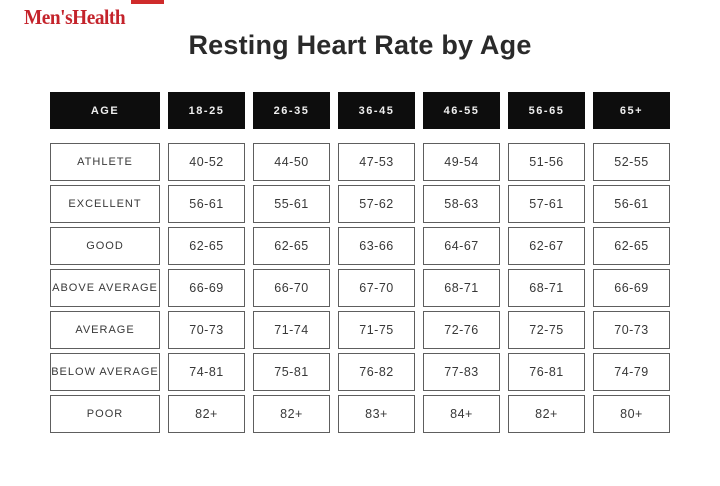 The width and height of the screenshot is (720, 486). Describe the element at coordinates (631, 288) in the screenshot. I see `value-cell-above-average-65: 66-69` at that location.